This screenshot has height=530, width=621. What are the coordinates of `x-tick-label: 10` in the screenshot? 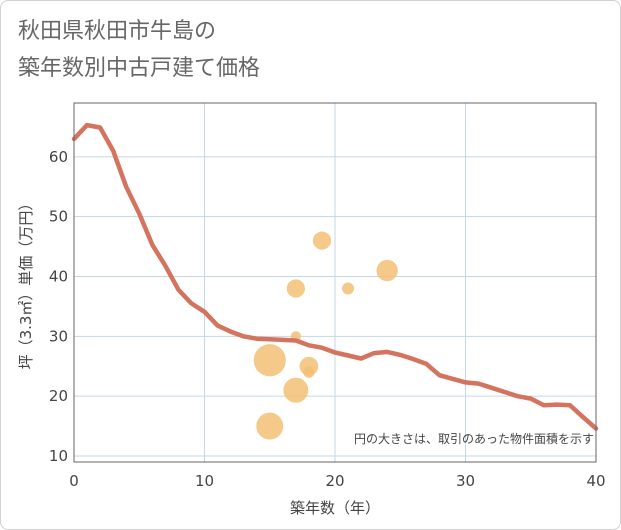 It's located at (204, 481).